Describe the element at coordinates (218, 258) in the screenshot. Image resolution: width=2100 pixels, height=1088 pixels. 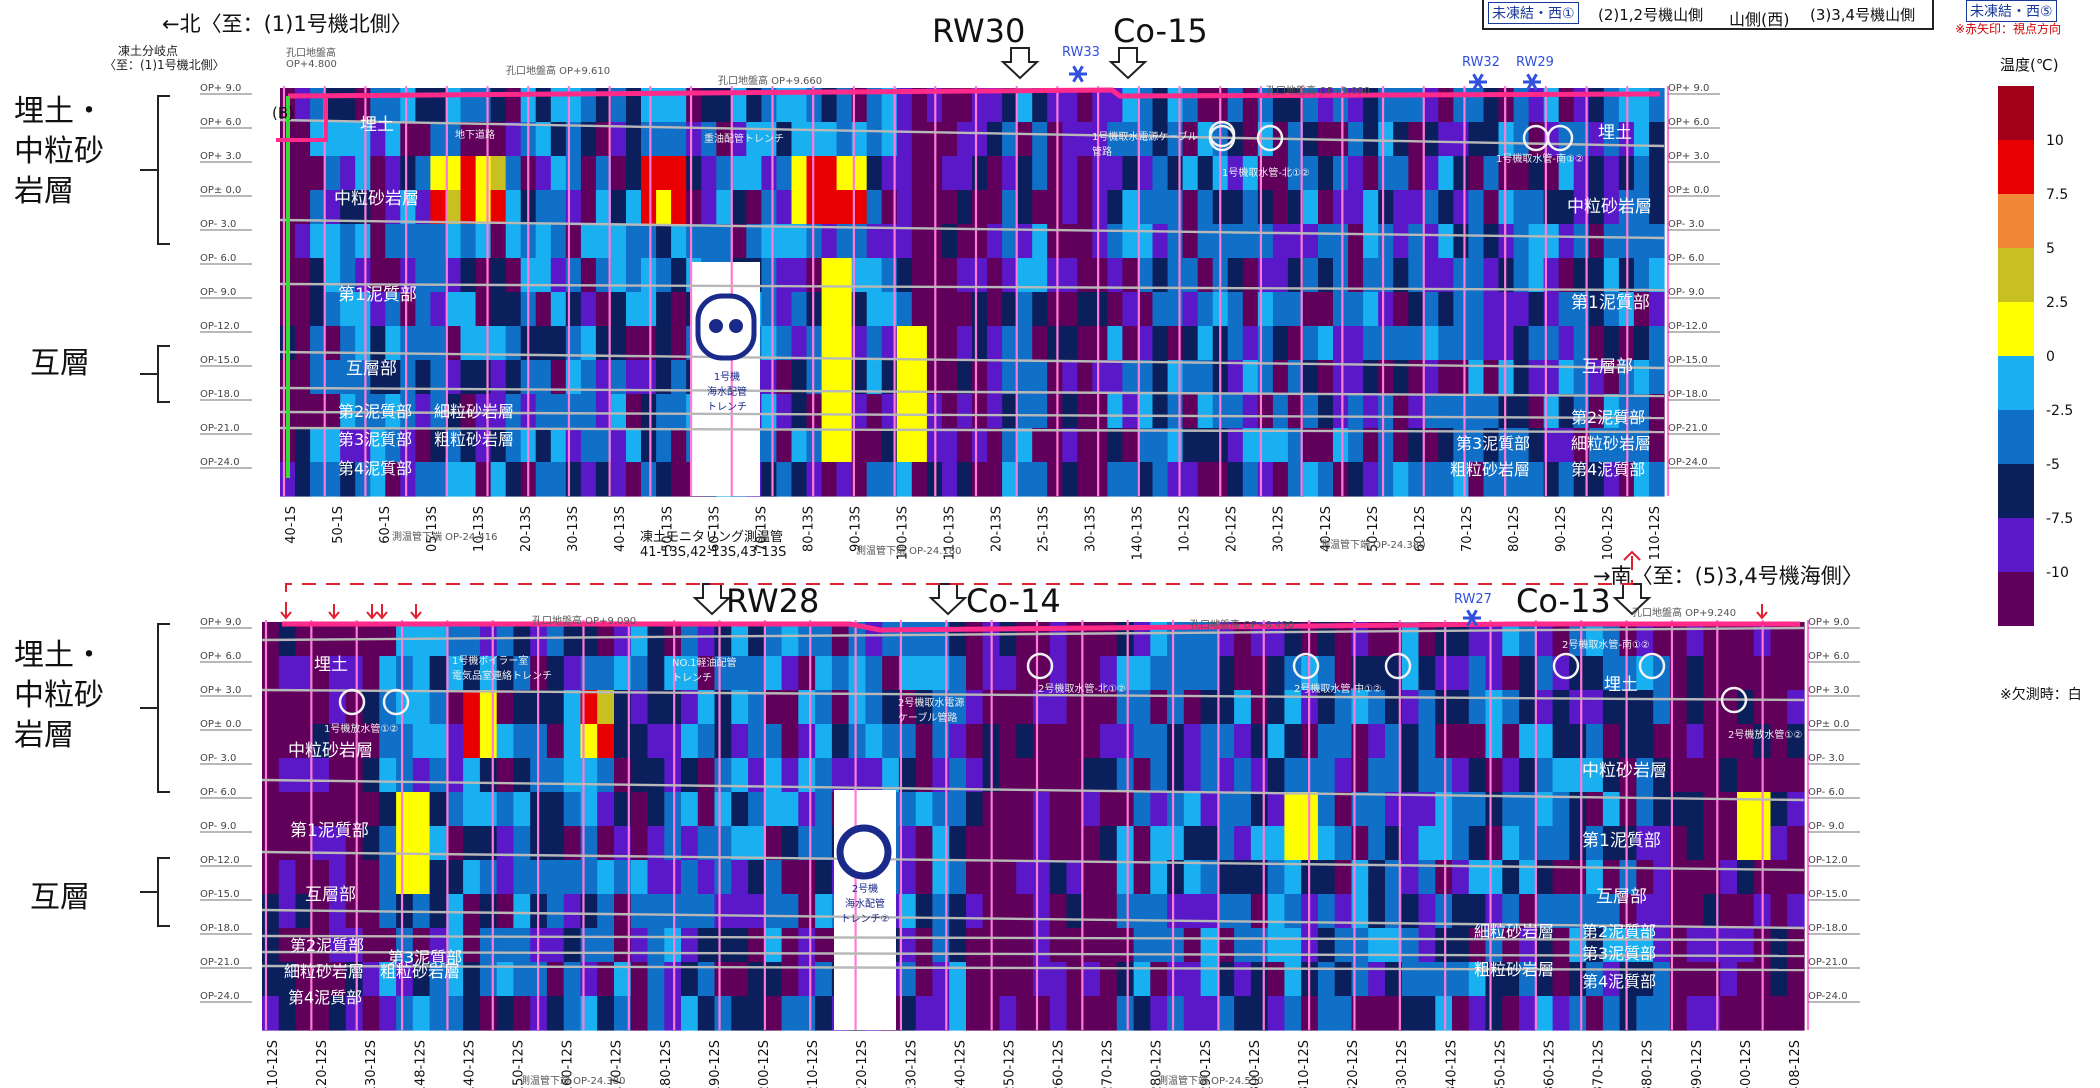
I see `depth-tick-label: OP- 6.0` at that location.